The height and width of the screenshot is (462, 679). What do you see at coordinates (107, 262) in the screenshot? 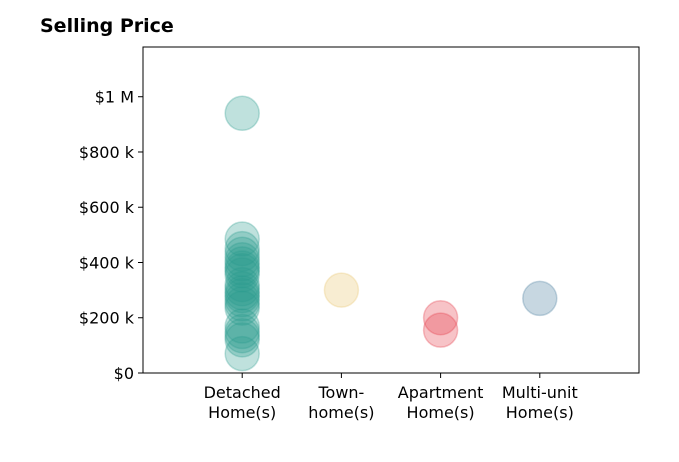
I see `y-tick-label-2: $400 k` at bounding box center [107, 262].